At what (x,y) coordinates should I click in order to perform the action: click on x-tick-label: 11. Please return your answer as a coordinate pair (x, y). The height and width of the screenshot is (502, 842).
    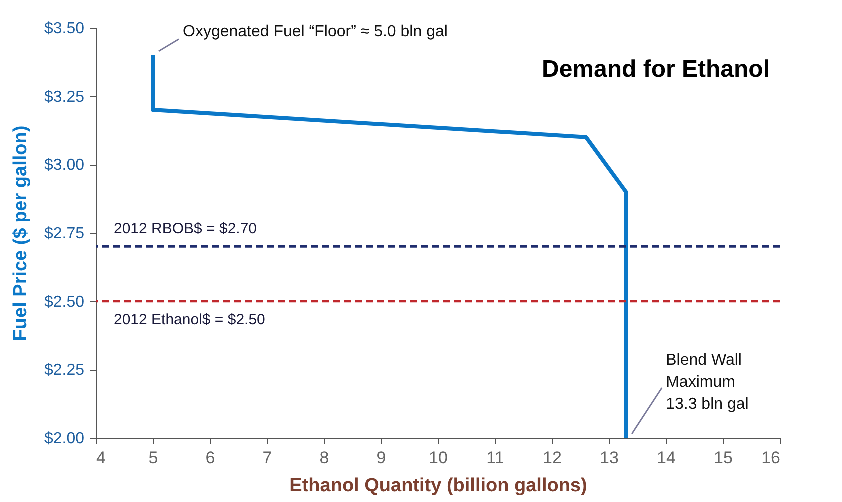
    Looking at the image, I should click on (495, 458).